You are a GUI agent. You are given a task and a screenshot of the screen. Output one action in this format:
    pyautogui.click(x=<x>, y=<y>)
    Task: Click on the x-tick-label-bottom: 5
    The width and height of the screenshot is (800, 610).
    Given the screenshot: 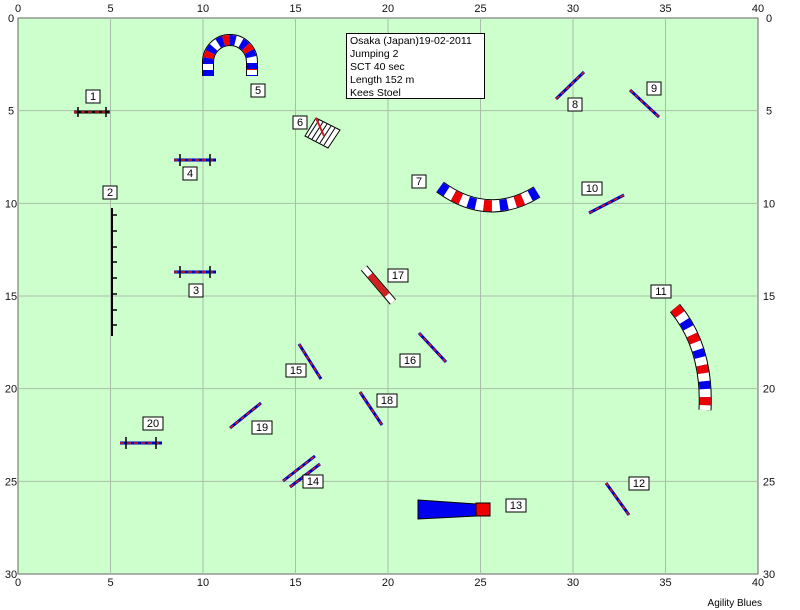 What is the action you would take?
    pyautogui.click(x=110, y=583)
    